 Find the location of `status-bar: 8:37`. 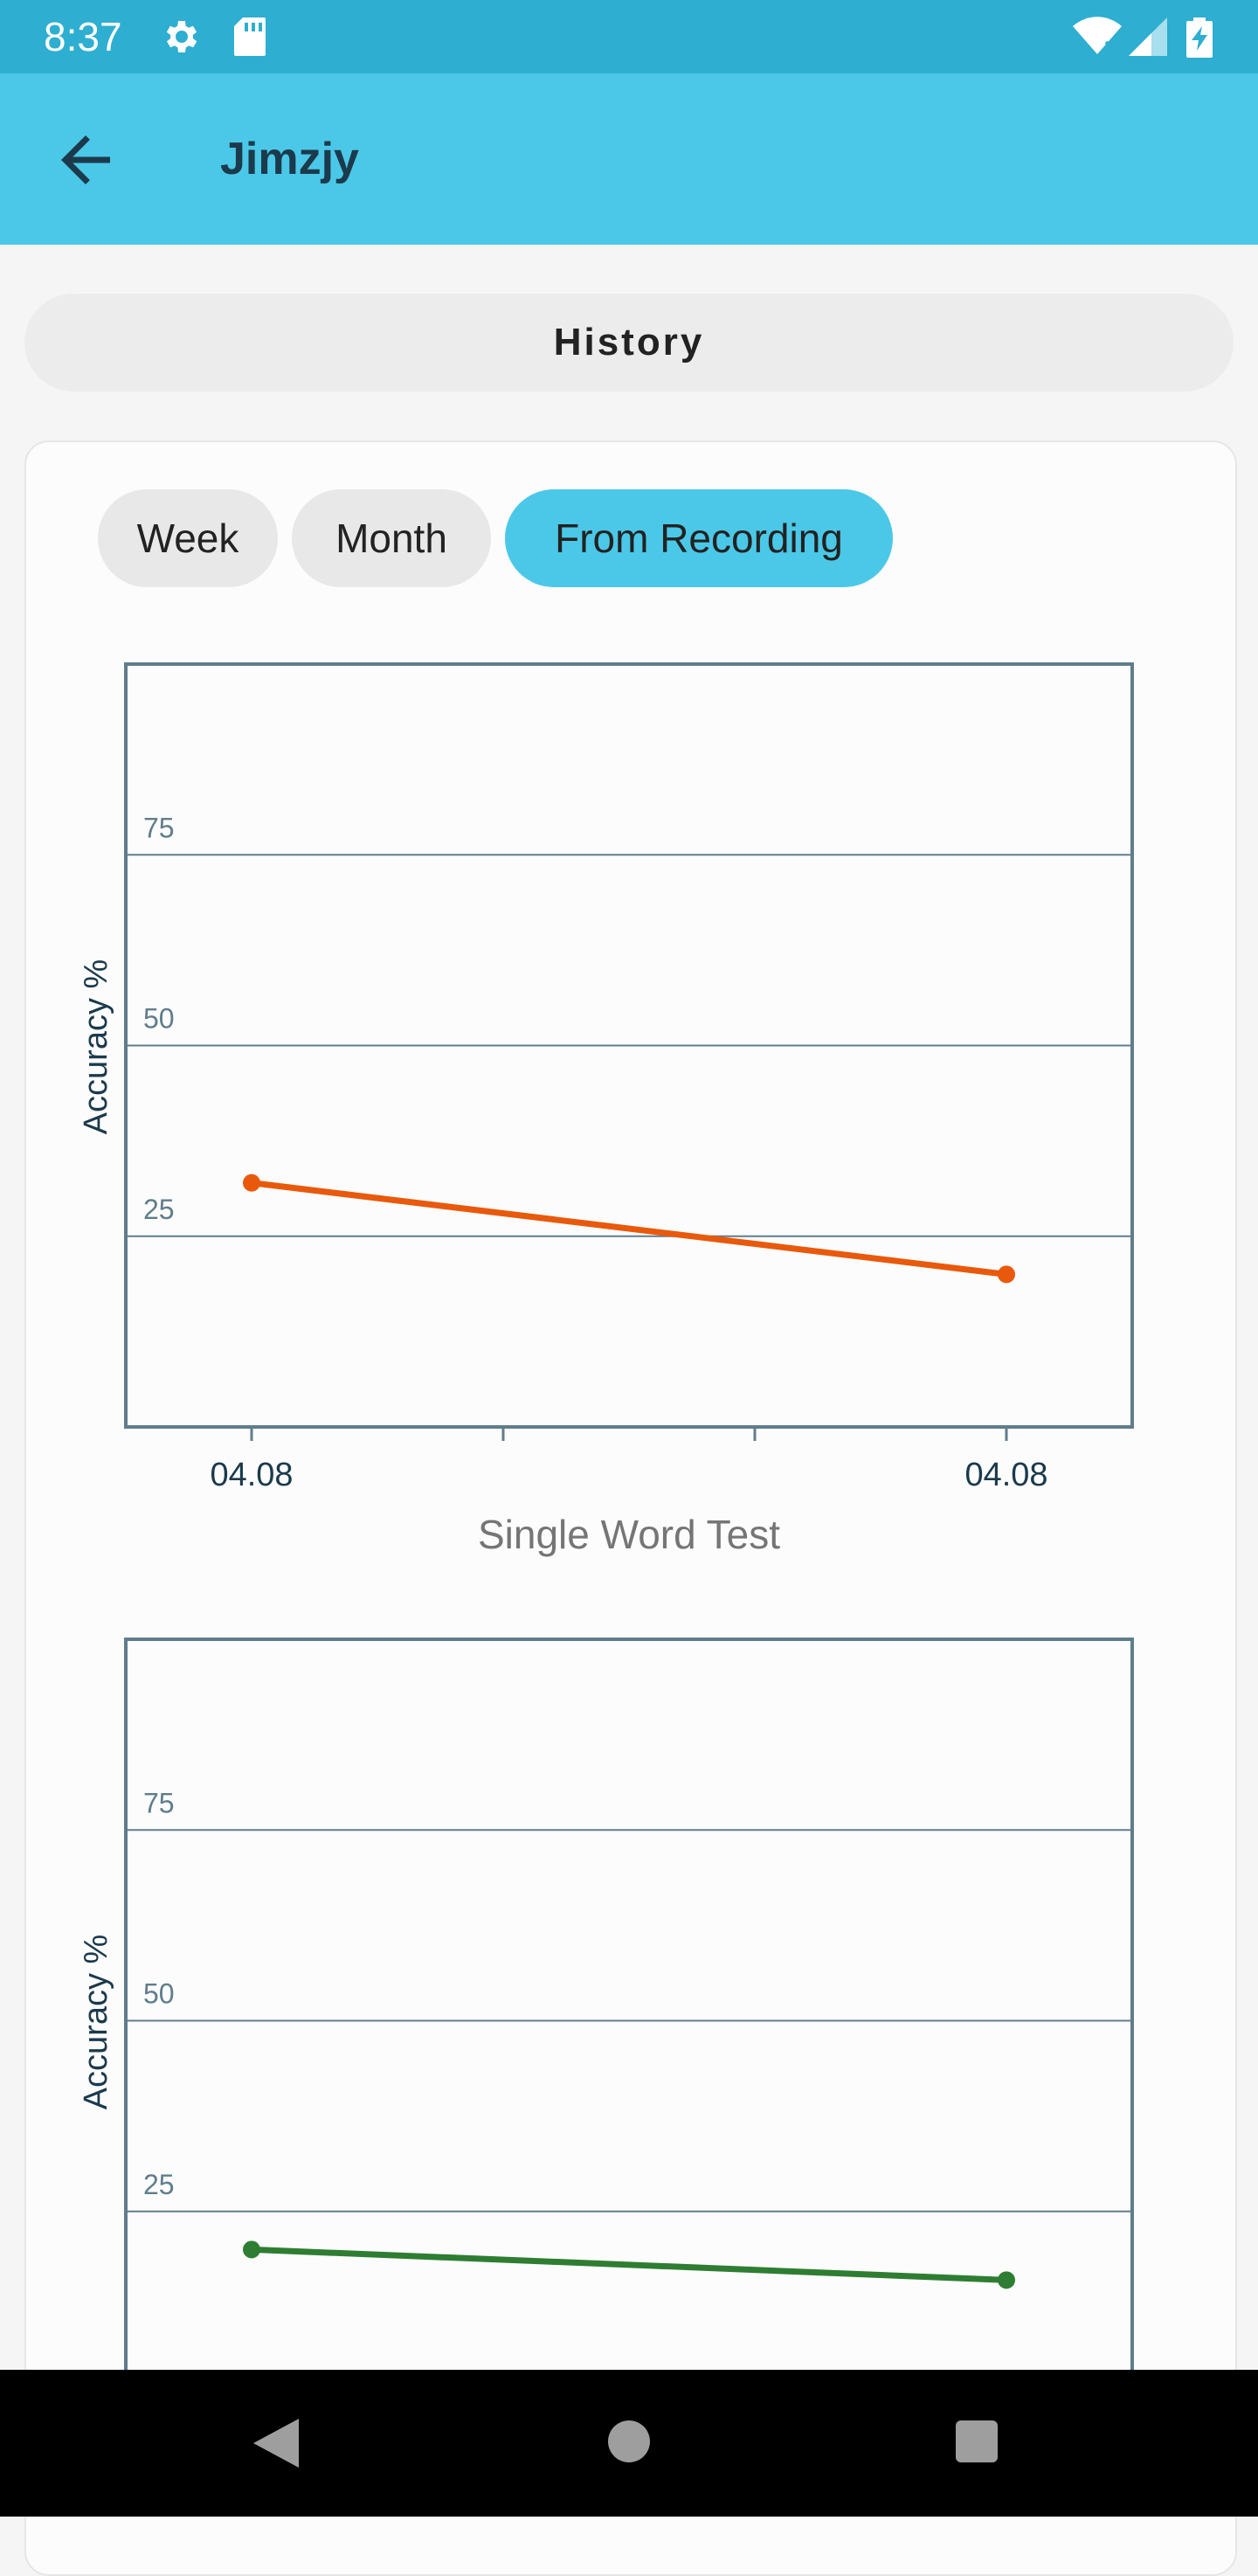

status-bar: 8:37 is located at coordinates (629, 36).